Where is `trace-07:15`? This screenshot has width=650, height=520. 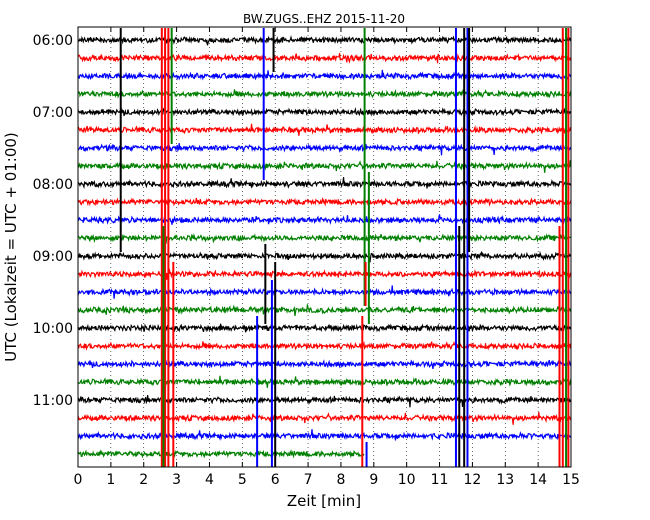 trace-07:15 is located at coordinates (324, 129).